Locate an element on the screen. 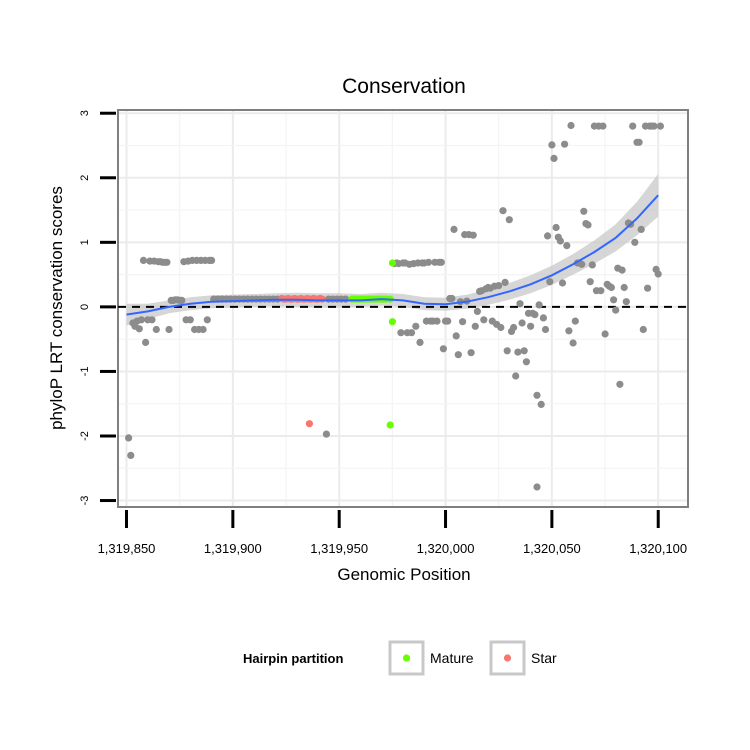 The image size is (750, 750). legend: Hairpin partition Mature Star is located at coordinates (400, 658).